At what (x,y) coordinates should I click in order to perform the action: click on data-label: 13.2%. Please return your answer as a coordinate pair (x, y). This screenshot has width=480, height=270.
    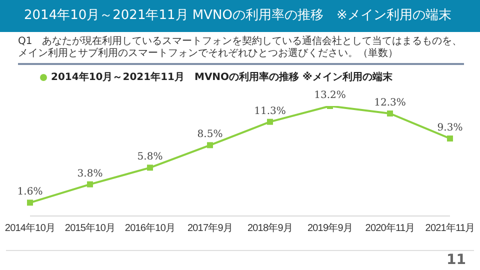
    Looking at the image, I should click on (330, 95).